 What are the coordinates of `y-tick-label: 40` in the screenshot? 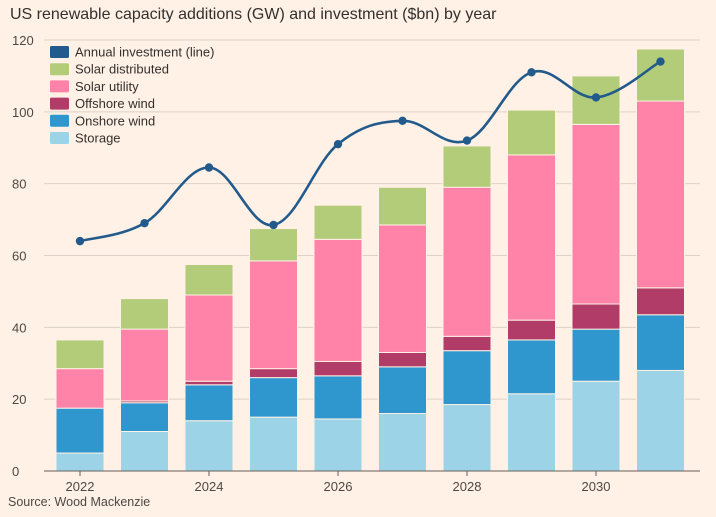 It's located at (19, 327).